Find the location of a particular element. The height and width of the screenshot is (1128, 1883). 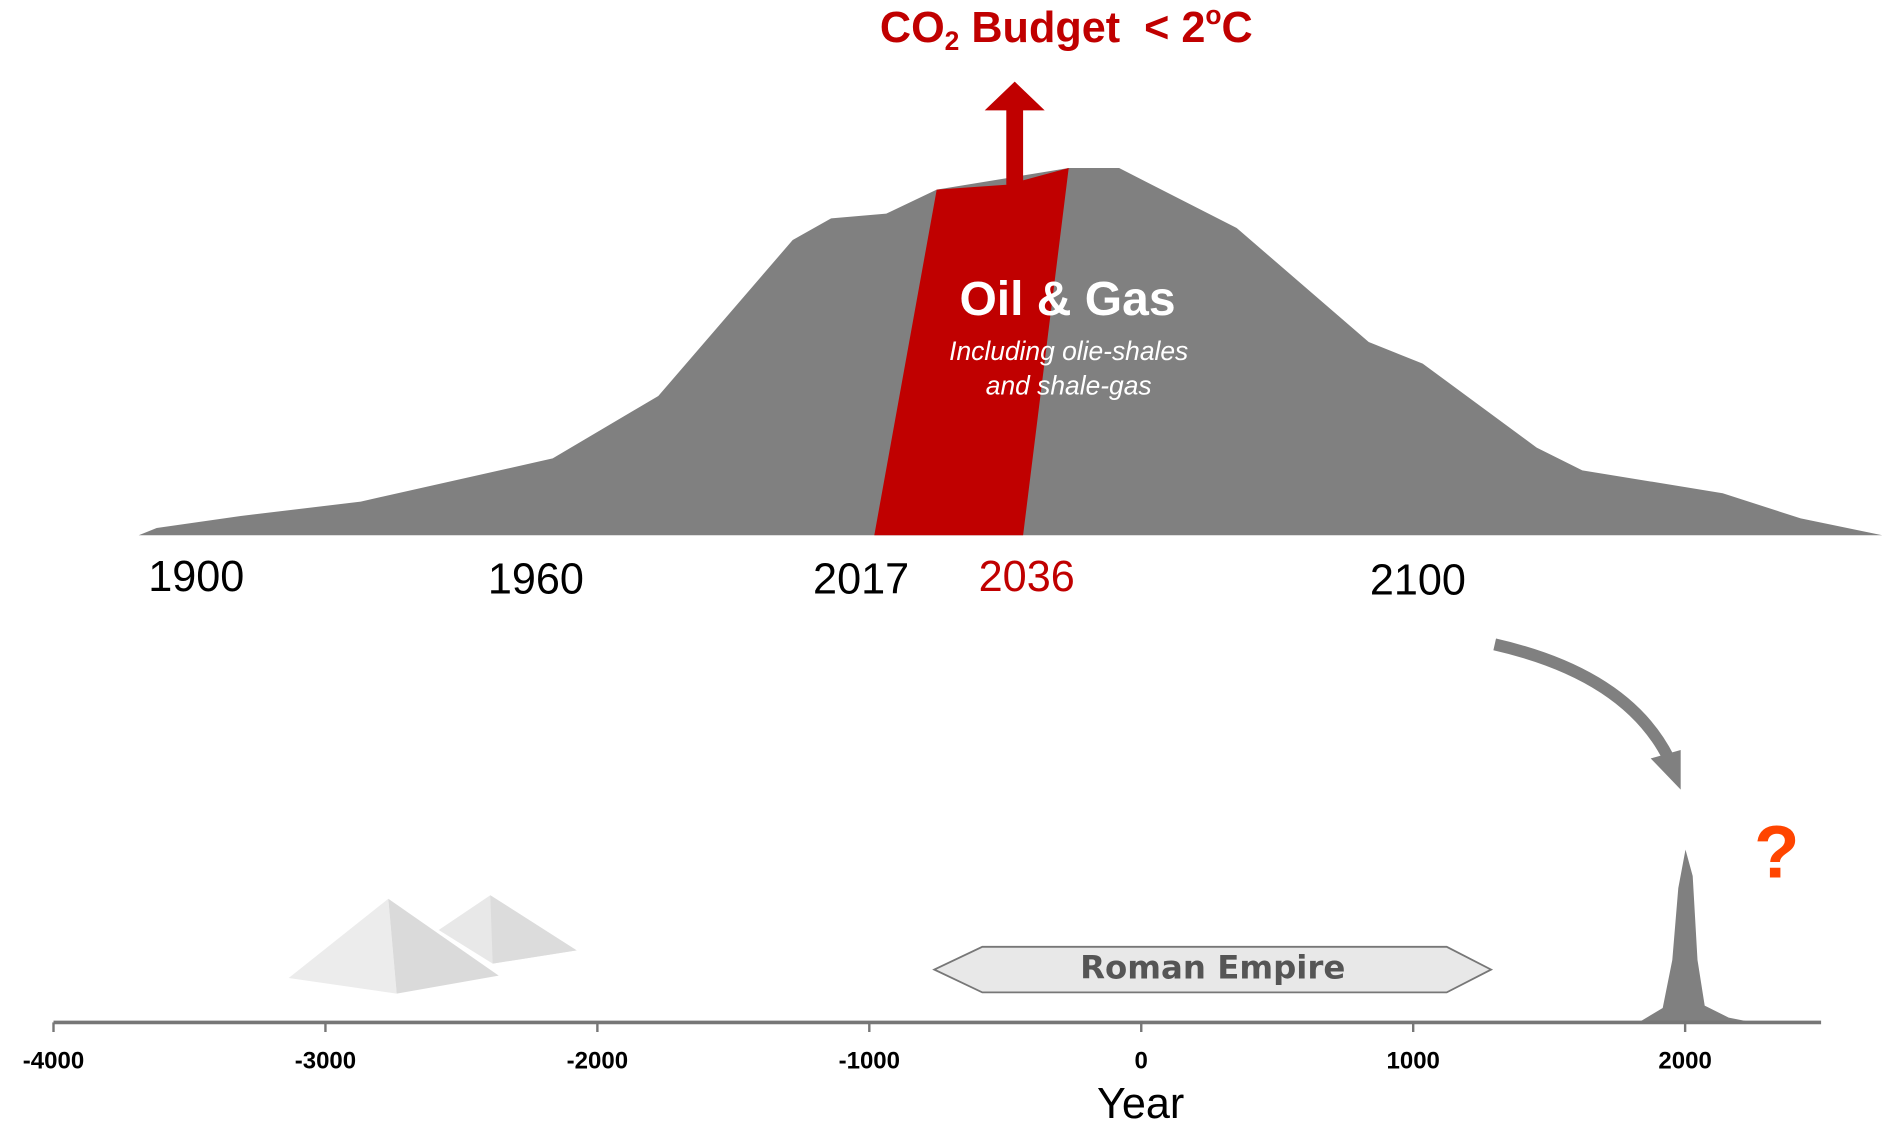

year-label: 2100 is located at coordinates (1418, 581).